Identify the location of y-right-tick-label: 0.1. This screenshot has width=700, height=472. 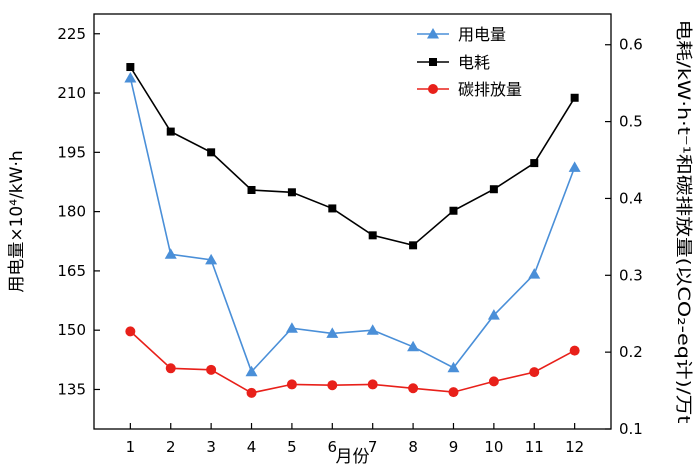
(631, 429).